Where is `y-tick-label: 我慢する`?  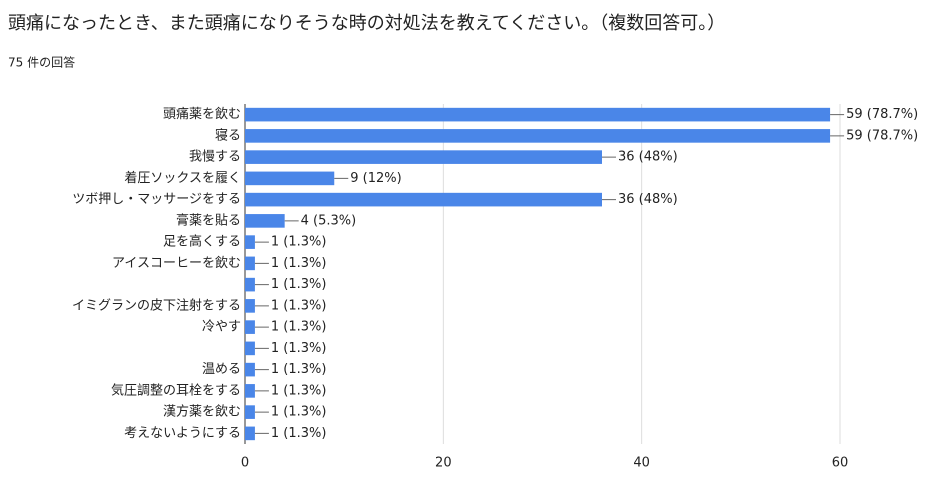 y-tick-label: 我慢する is located at coordinates (215, 157).